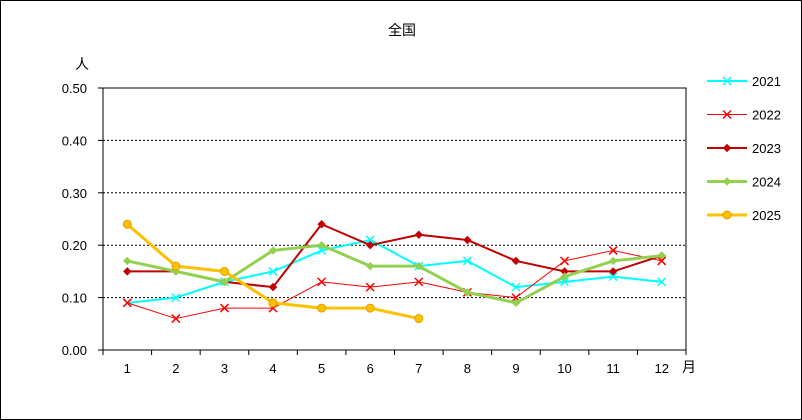 The width and height of the screenshot is (802, 420). I want to click on series-2022, so click(394, 284).